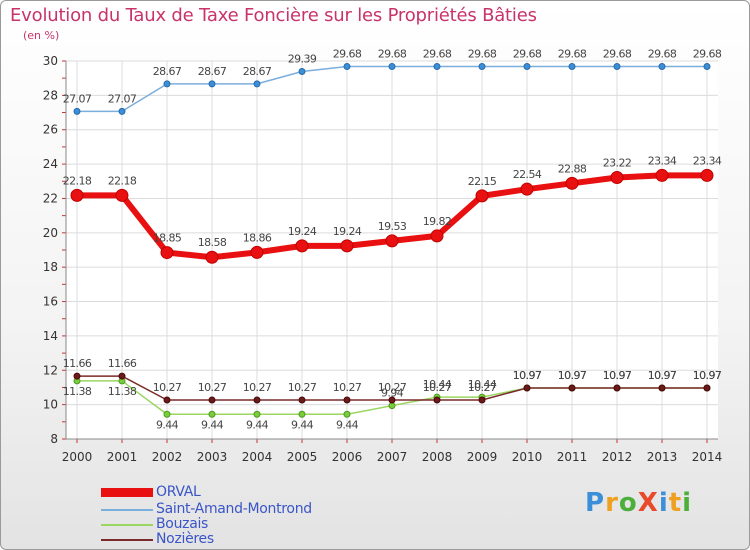  What do you see at coordinates (50, 61) in the screenshot?
I see `y-tick-label: 30` at bounding box center [50, 61].